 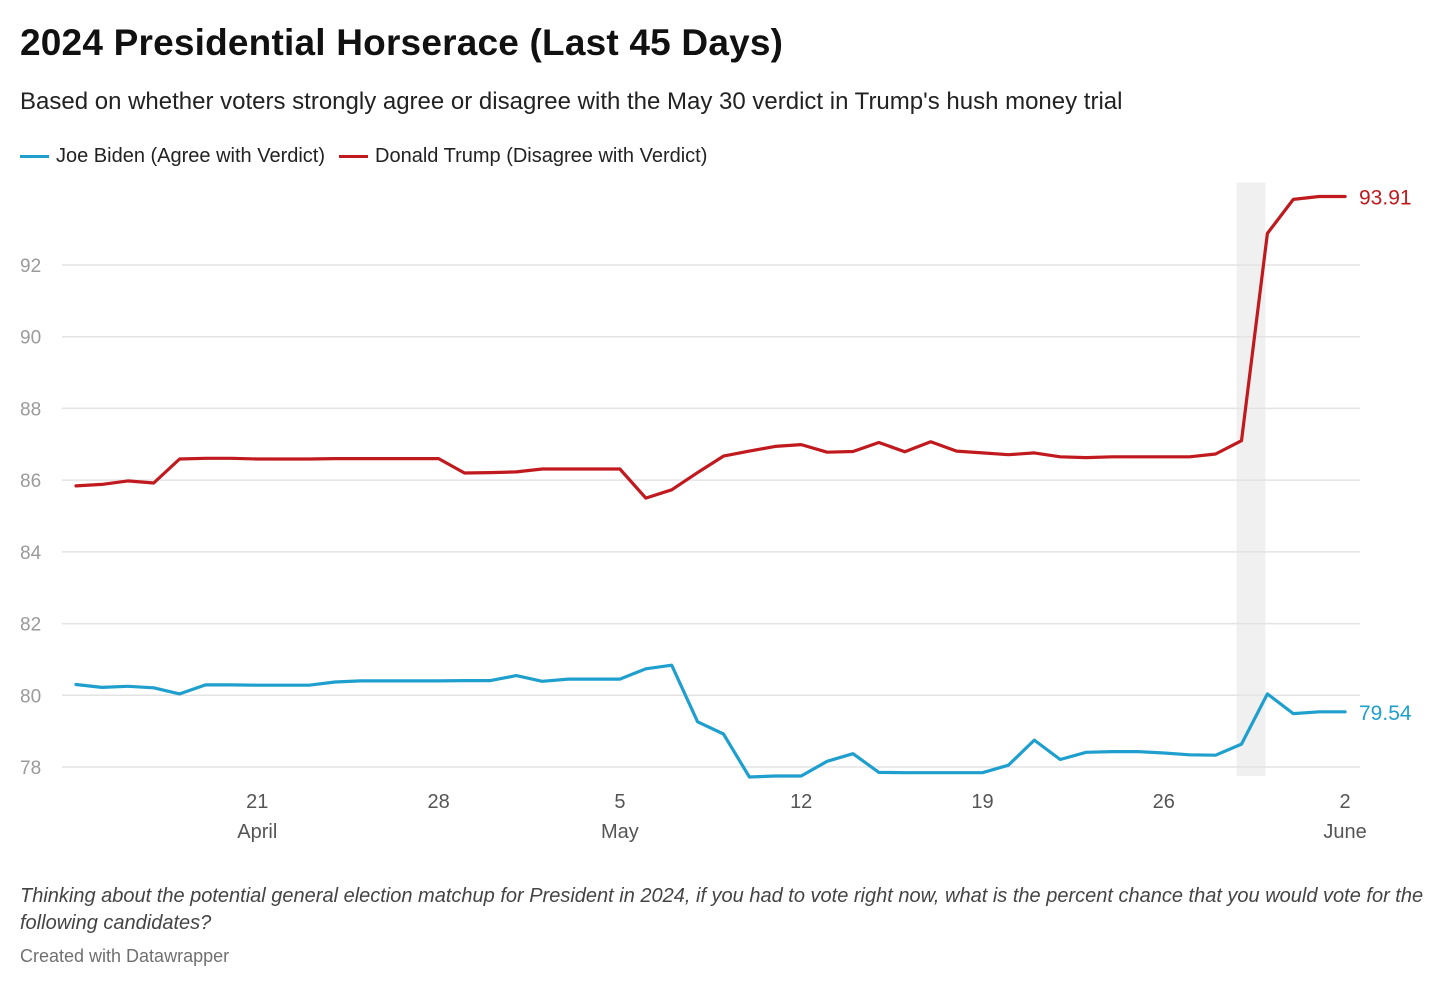 What do you see at coordinates (619, 802) in the screenshot?
I see `x-tick-label: 5` at bounding box center [619, 802].